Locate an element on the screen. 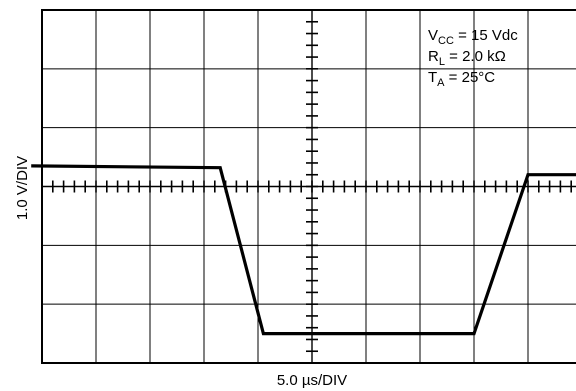 The width and height of the screenshot is (576, 391). y-axis-label: 1.0 V/DIV is located at coordinates (22, 188).